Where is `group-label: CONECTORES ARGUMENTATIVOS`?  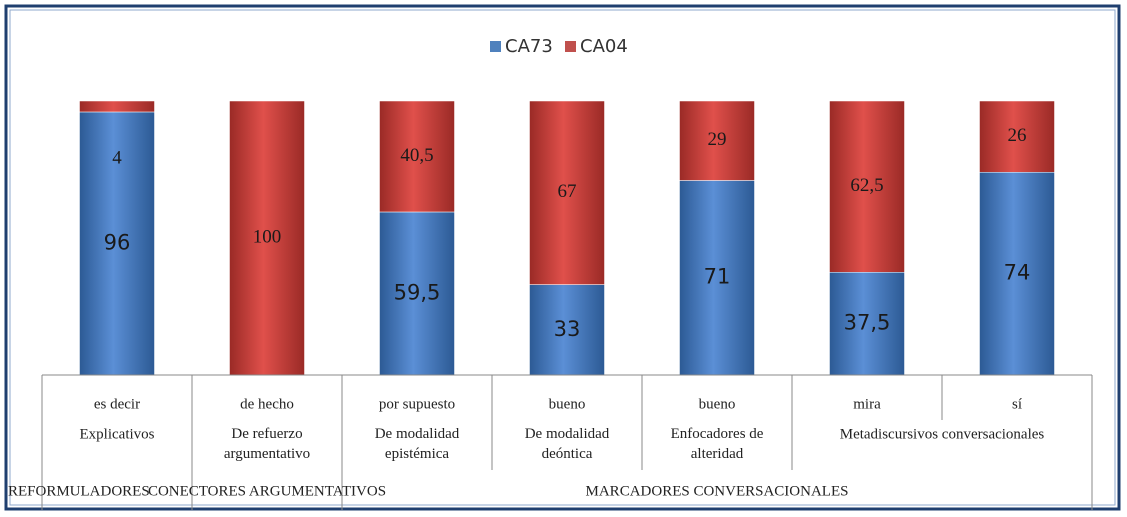
group-label: CONECTORES ARGUMENTATIVOS is located at coordinates (267, 491).